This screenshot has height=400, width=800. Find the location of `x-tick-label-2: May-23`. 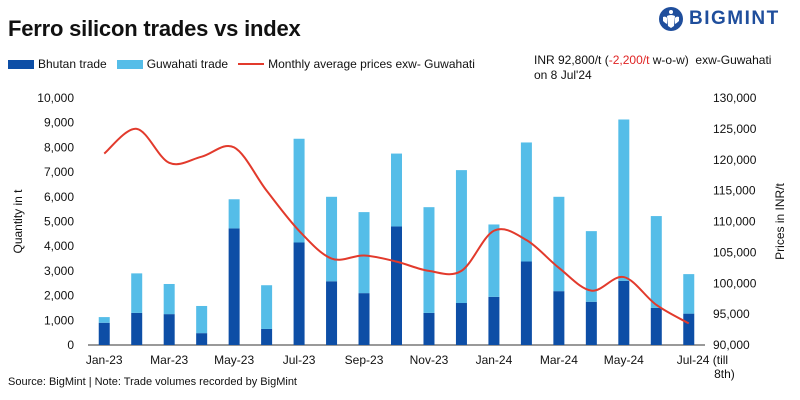

x-tick-label-2: May-23 is located at coordinates (234, 360).